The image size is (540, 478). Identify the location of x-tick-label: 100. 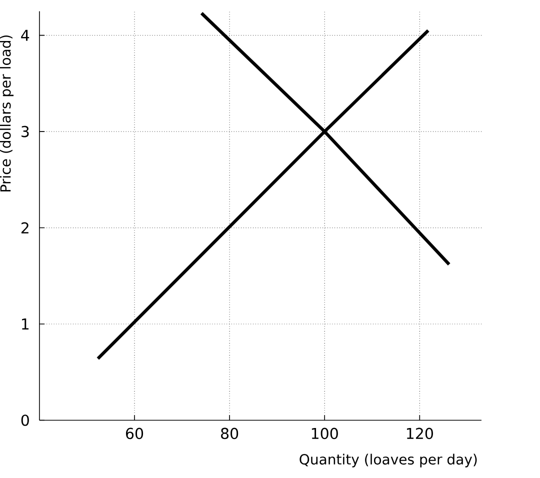
(325, 434).